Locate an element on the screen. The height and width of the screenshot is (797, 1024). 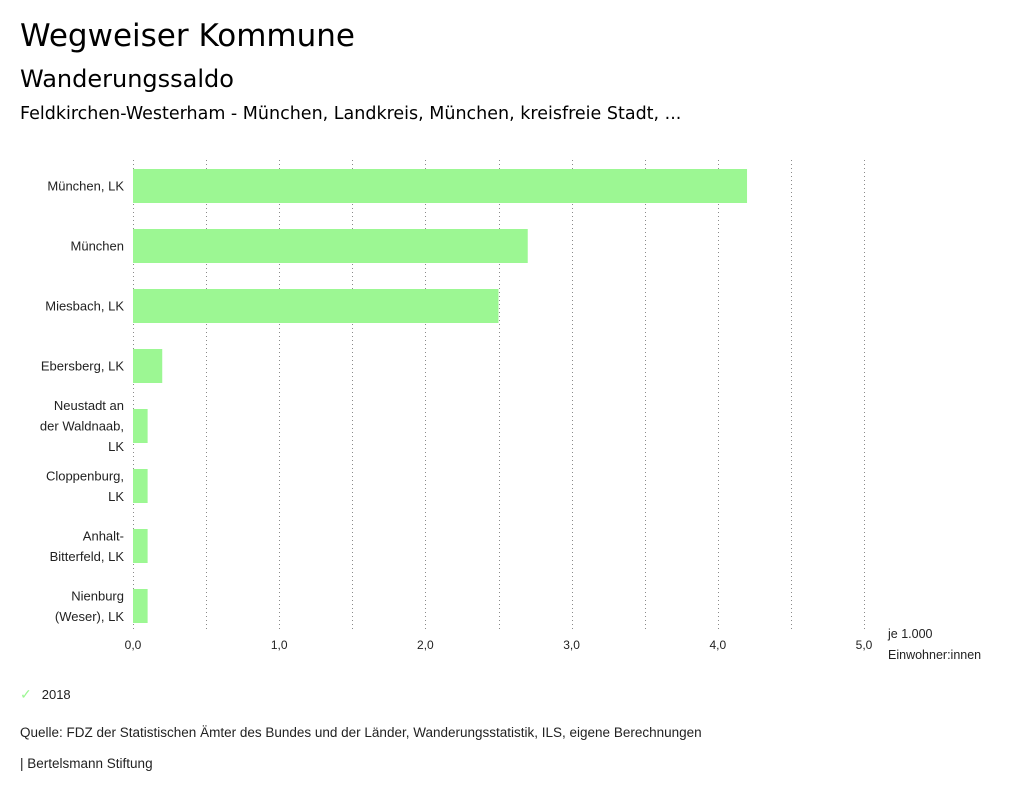
legend-label: 2018 is located at coordinates (56, 694).